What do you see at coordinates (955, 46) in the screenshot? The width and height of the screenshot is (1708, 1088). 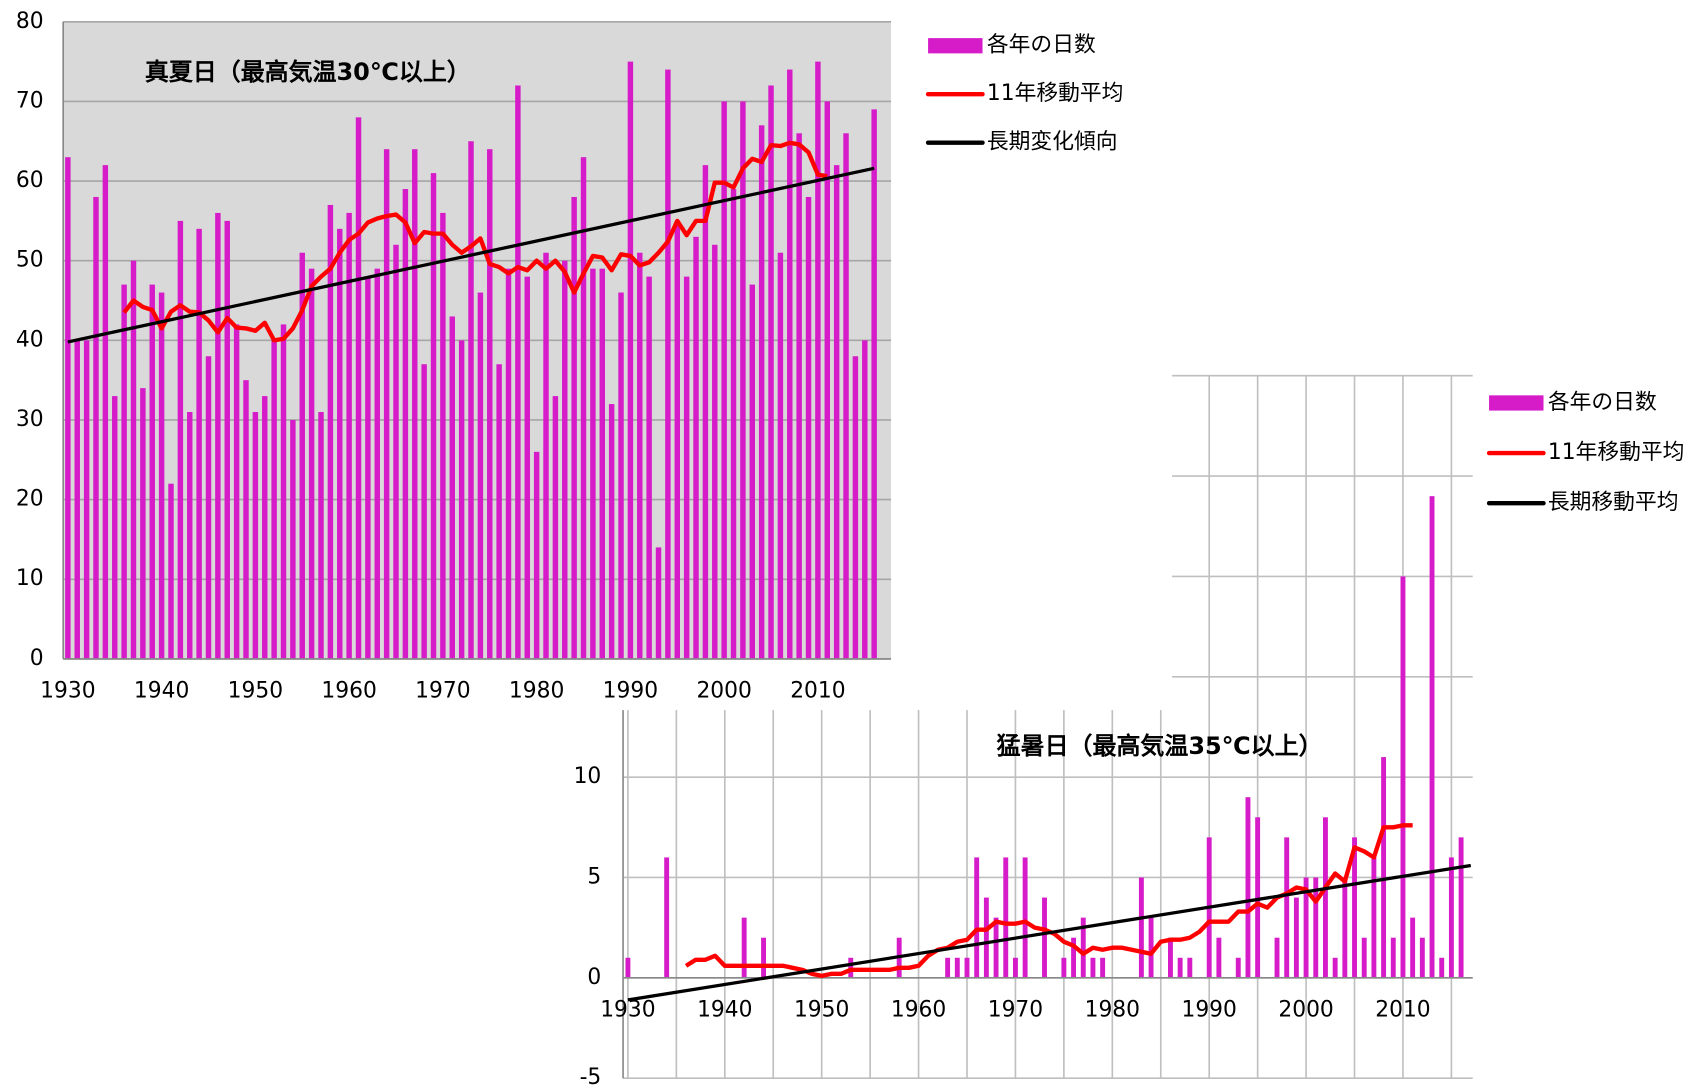 I see `legend-swatch` at bounding box center [955, 46].